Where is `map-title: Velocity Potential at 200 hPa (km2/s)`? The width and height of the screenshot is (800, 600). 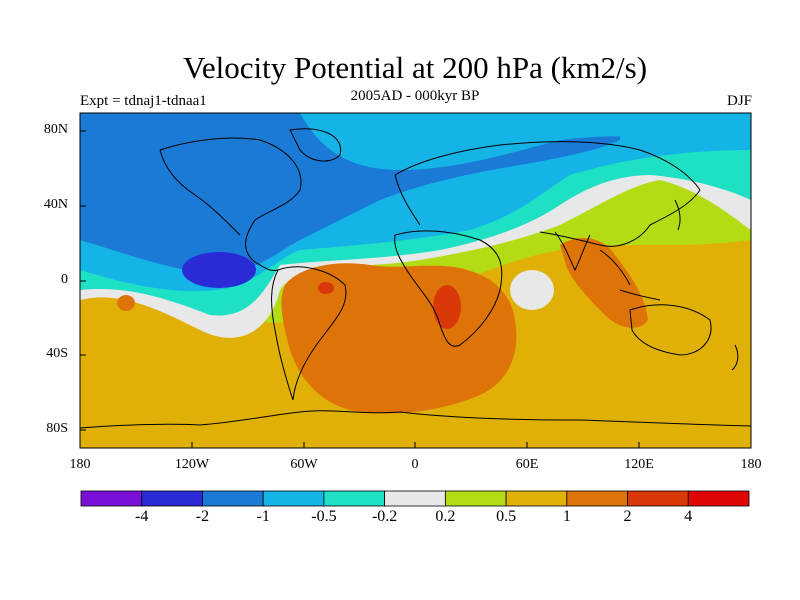
map-title: Velocity Potential at 200 hPa (km2/s) is located at coordinates (415, 67).